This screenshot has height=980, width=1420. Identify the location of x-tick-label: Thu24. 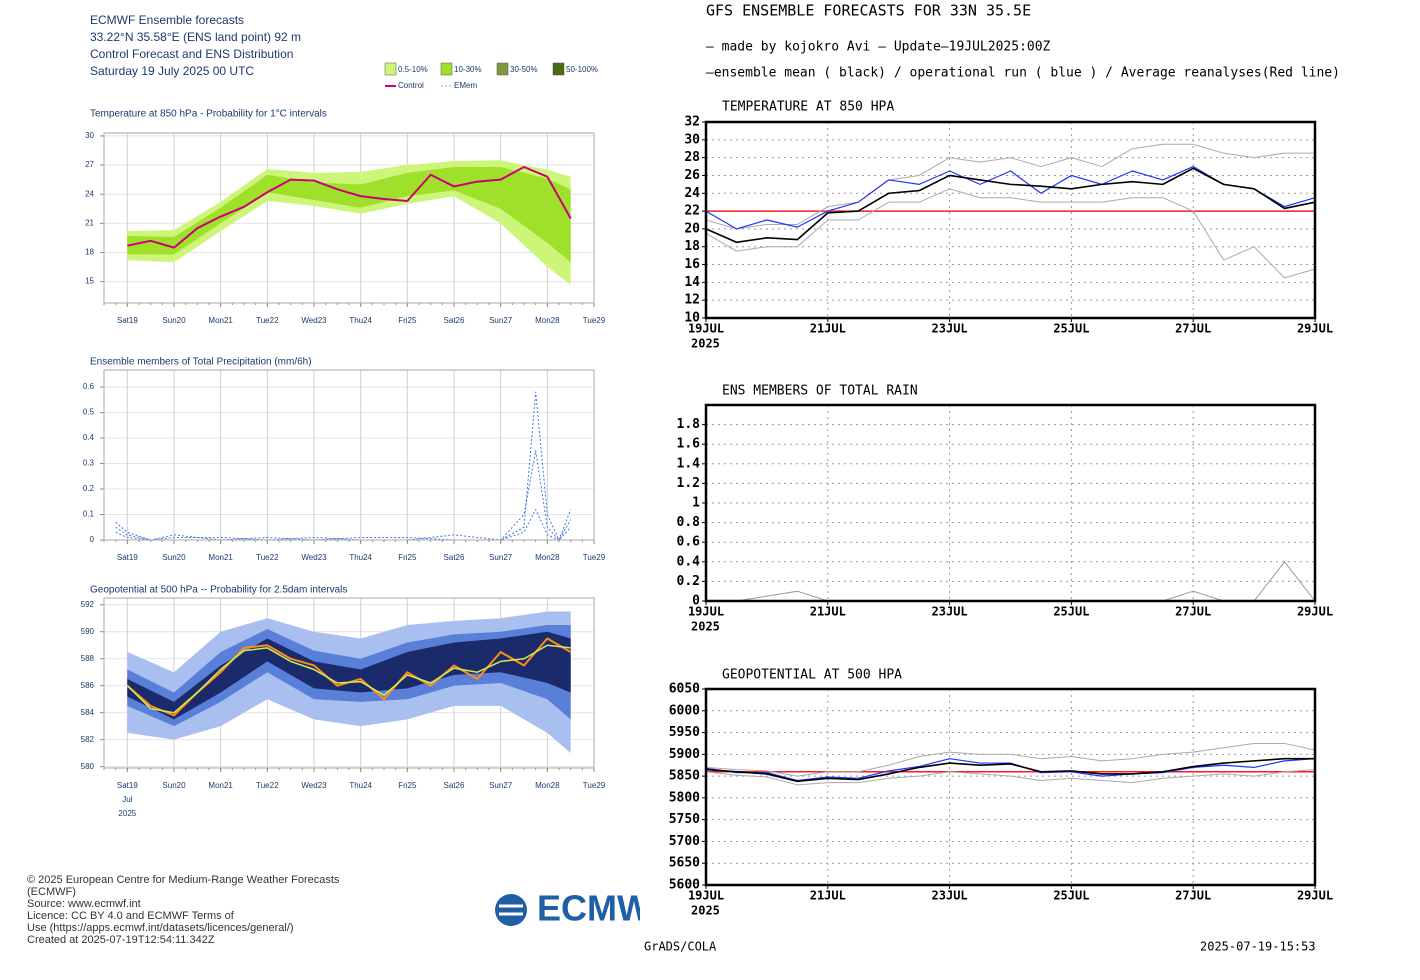
(360, 320).